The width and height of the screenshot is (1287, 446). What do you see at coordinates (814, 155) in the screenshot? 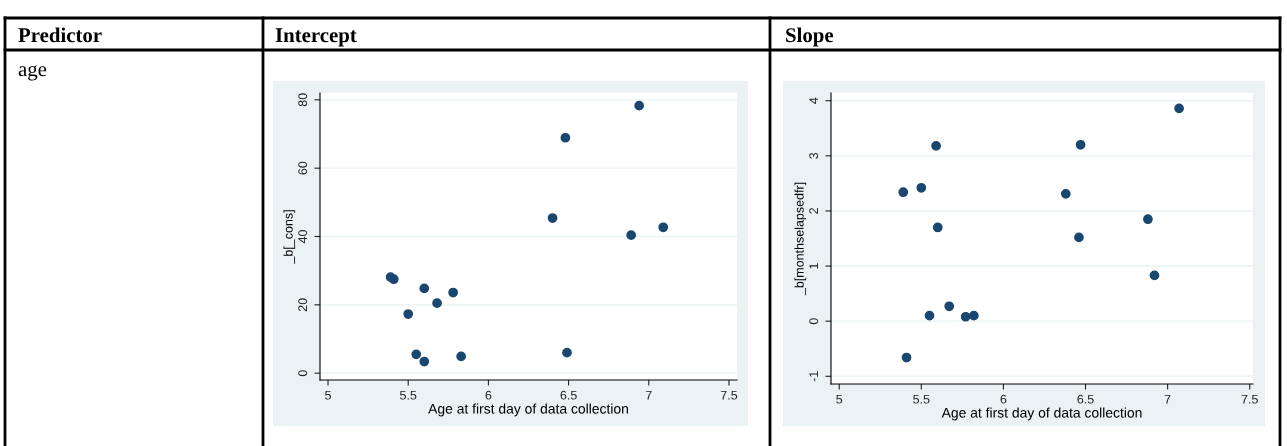
I see `y-tick-label: 3` at bounding box center [814, 155].